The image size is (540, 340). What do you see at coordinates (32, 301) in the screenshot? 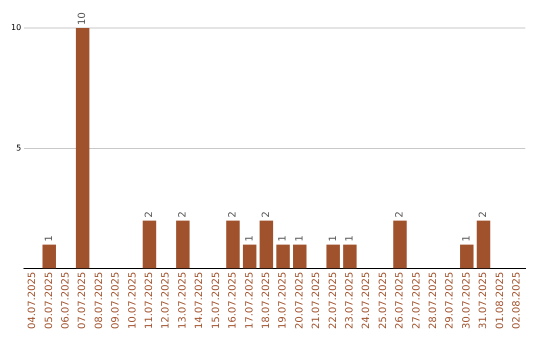
I see `x-tick-label: 04.07.2025` at bounding box center [32, 301].